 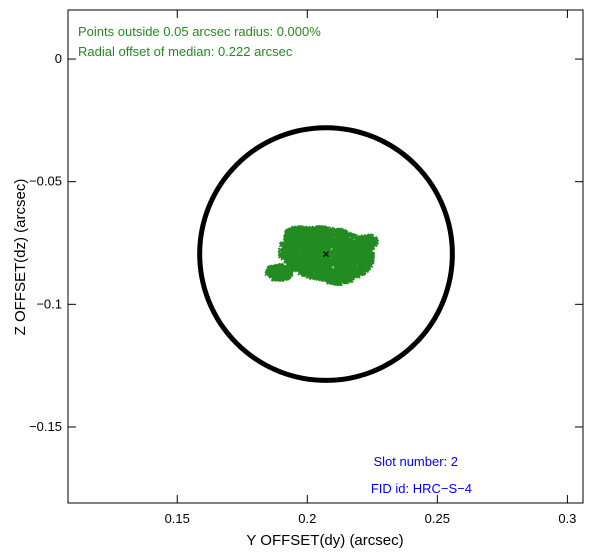 I want to click on median-marker, so click(x=326, y=254).